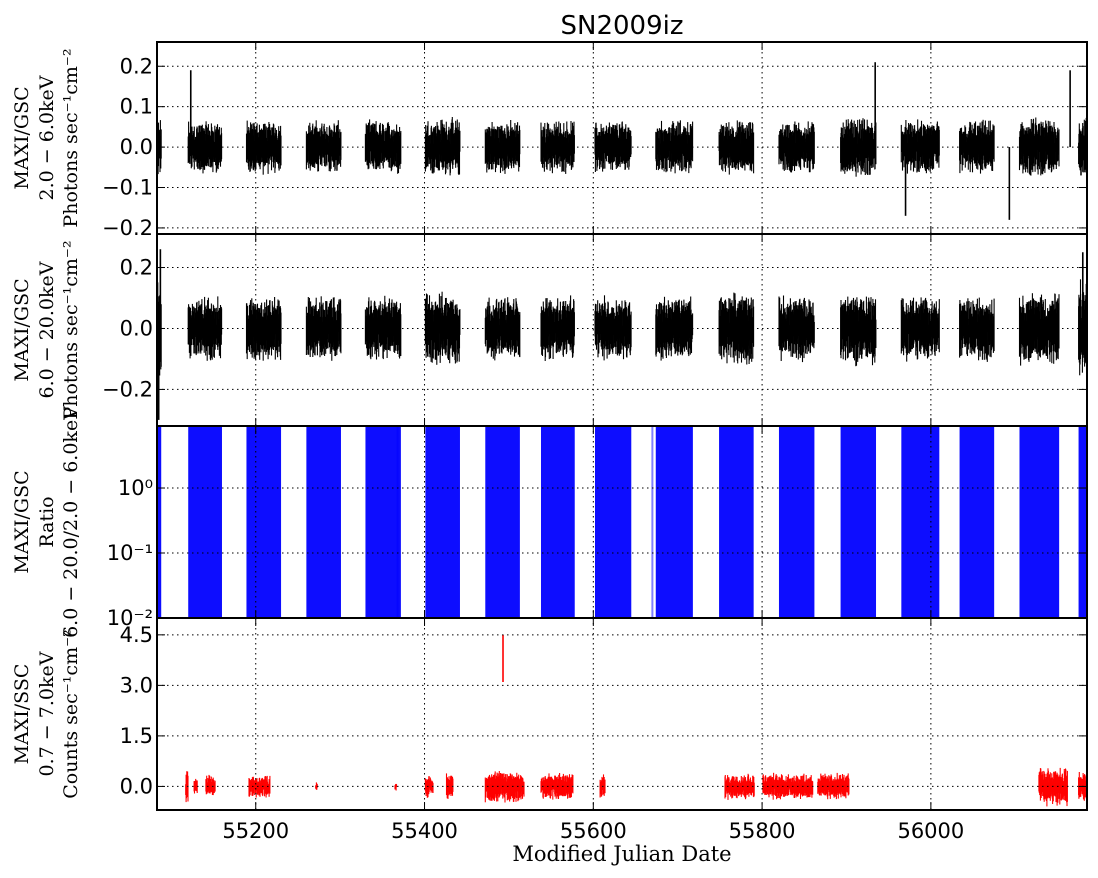 Image resolution: width=1098 pixels, height=878 pixels. Describe the element at coordinates (71, 713) in the screenshot. I see `svg-text: Counts sec⁻¹cm⁻²` at that location.